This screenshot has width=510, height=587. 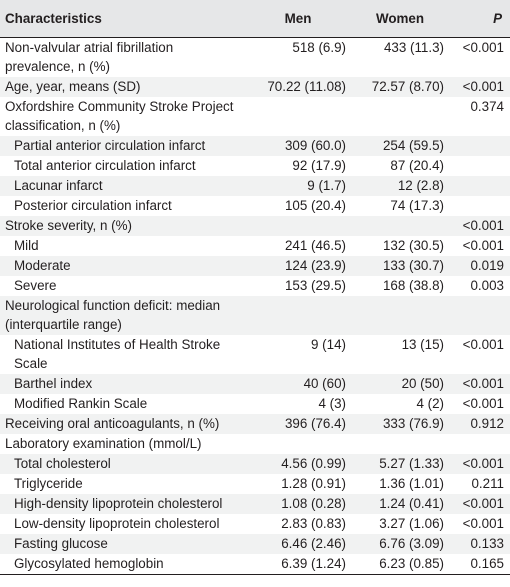 What do you see at coordinates (62, 463) in the screenshot?
I see `row-label: Total cholesterol` at bounding box center [62, 463].